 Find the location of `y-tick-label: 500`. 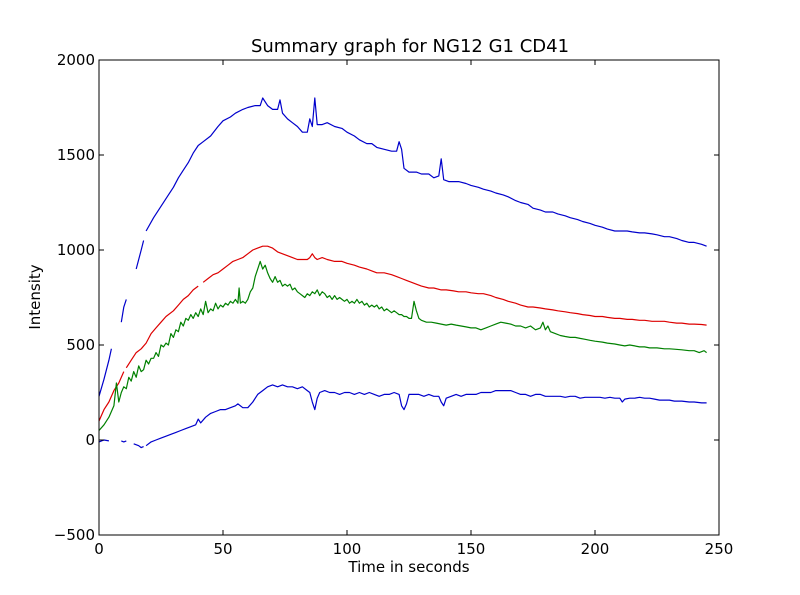

y-tick-label: 500 is located at coordinates (80, 345).